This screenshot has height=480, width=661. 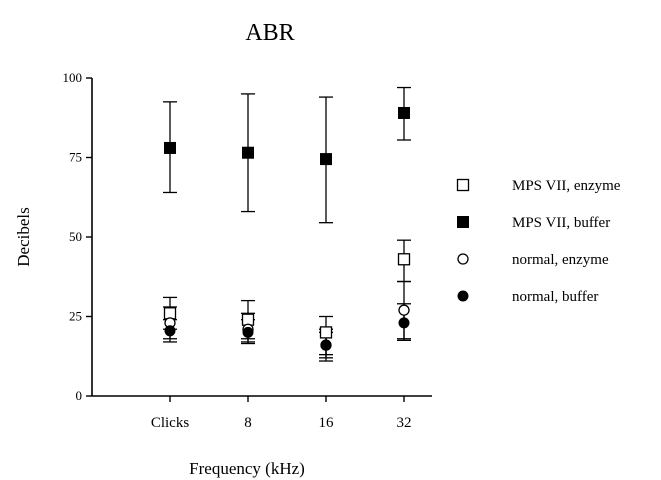 I want to click on series-circle-open, so click(x=287, y=319).